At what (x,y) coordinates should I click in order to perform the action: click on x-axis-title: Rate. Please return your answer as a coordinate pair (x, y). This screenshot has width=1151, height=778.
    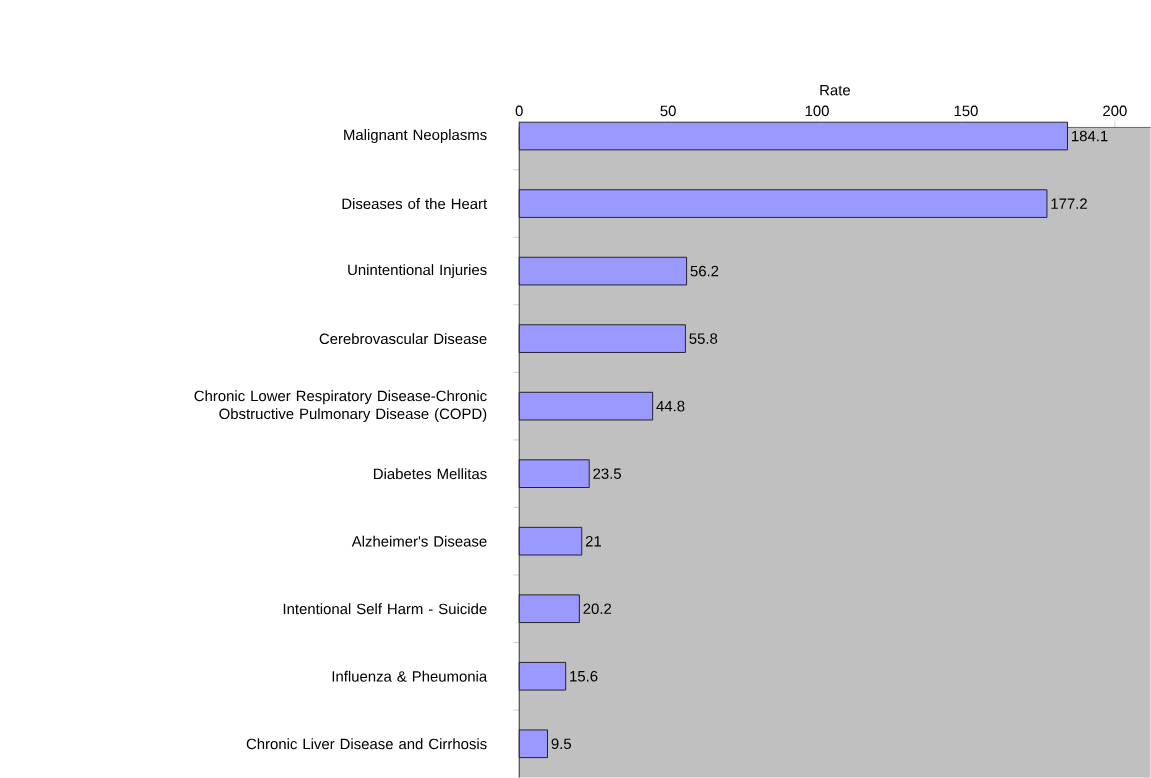
    Looking at the image, I should click on (835, 90).